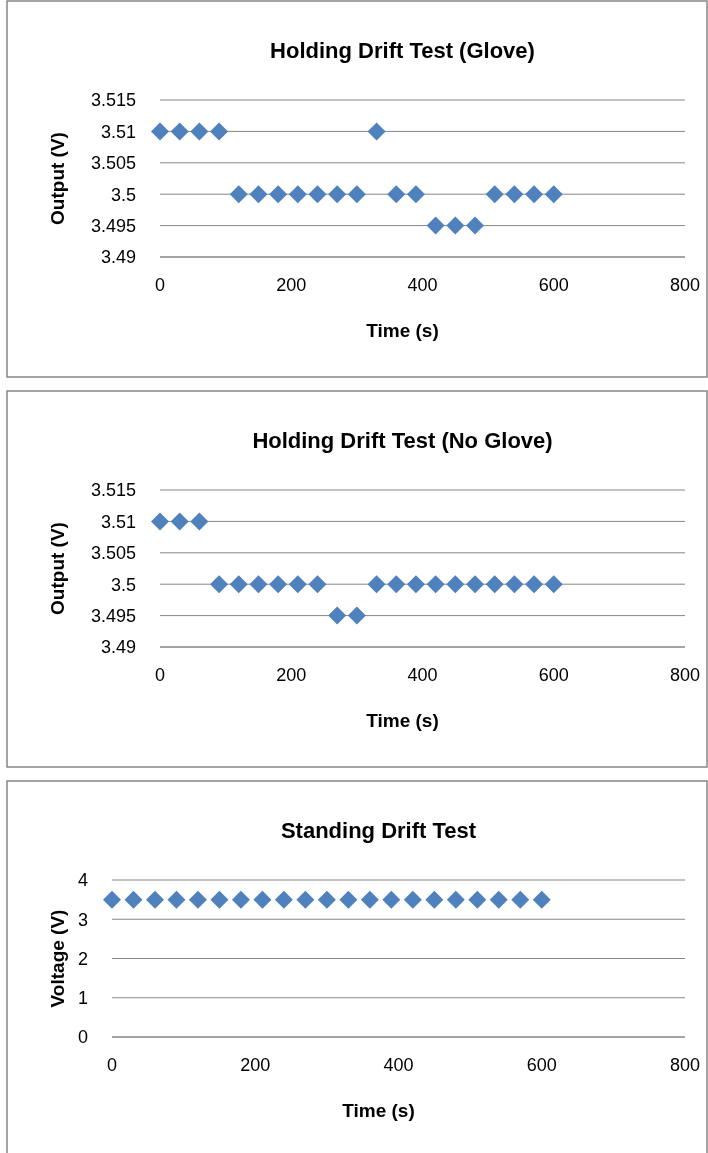 The width and height of the screenshot is (708, 1153). I want to click on y-axis-title: Voltage (V), so click(57, 958).